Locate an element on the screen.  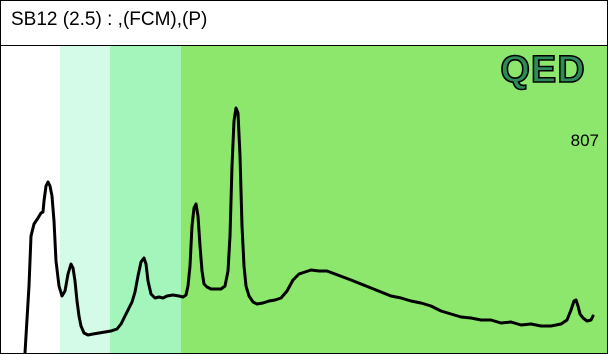
count-readout: 807 is located at coordinates (584, 140).